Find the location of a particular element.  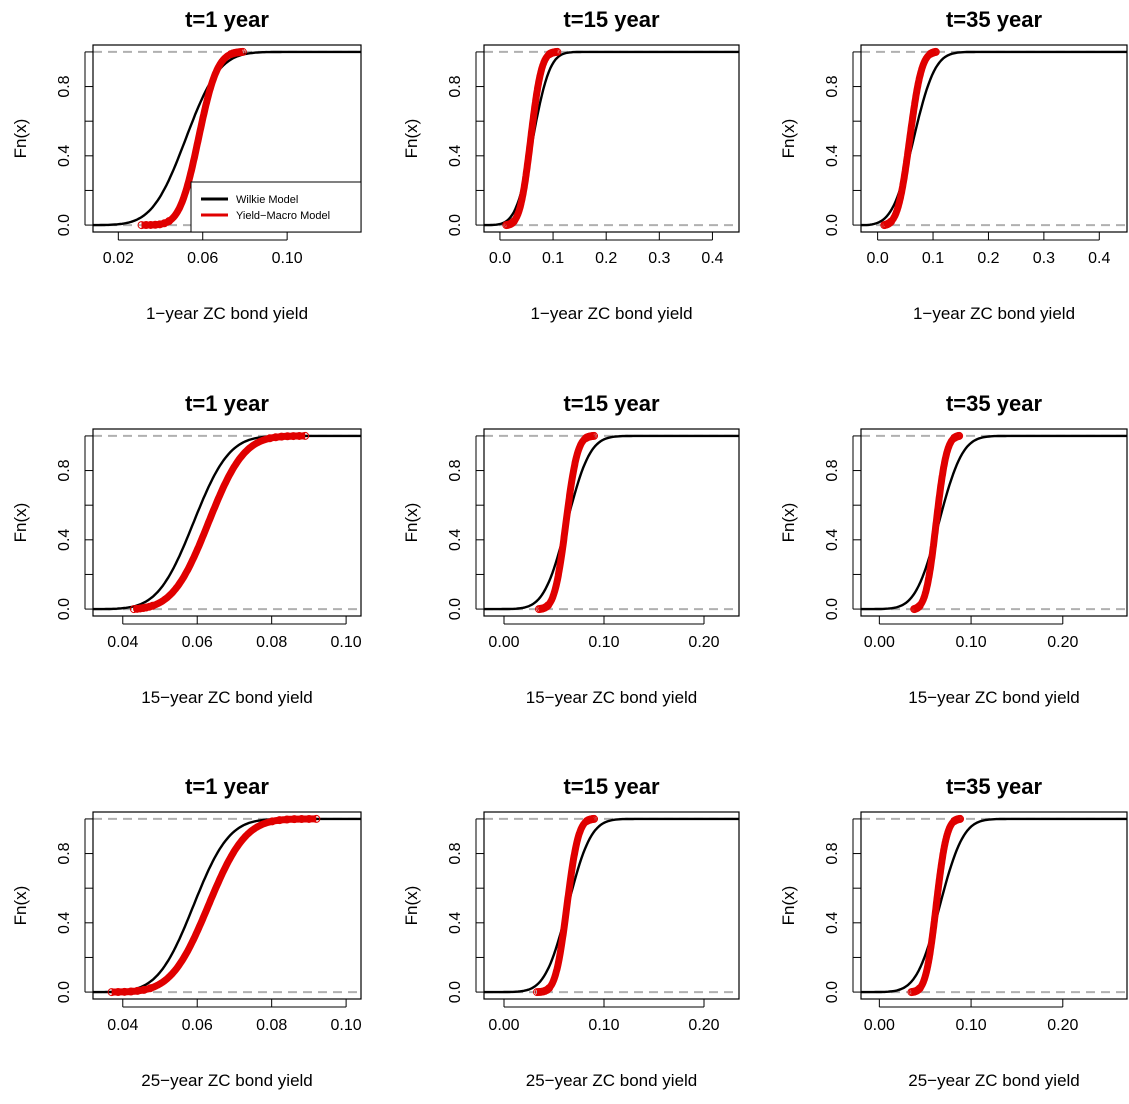

legend: Wilkie Model Yield−Macro Model is located at coordinates (276, 207).